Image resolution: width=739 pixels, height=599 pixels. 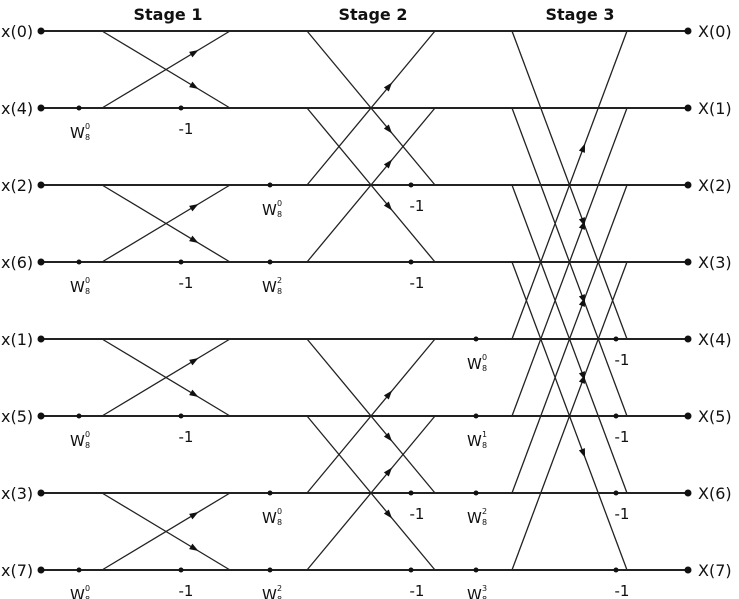 I want to click on s1-twiddle-0-subscript: 8, so click(x=87, y=137).